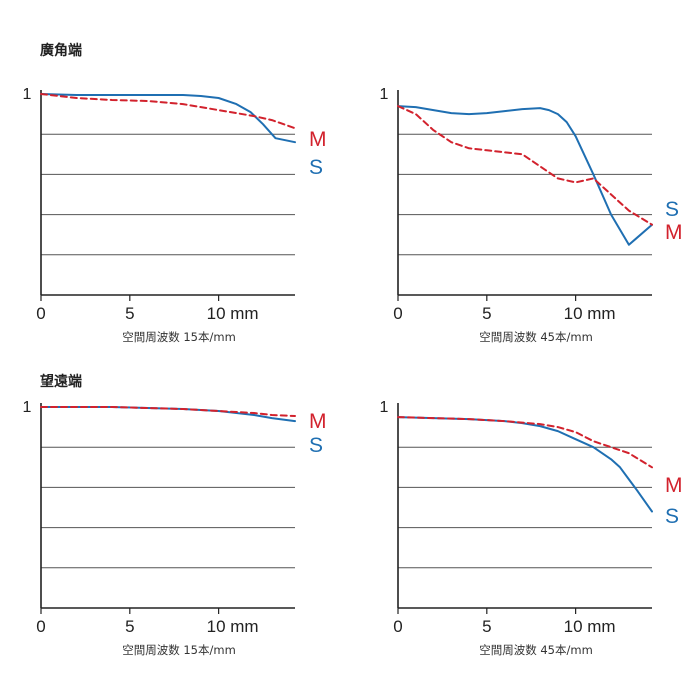  What do you see at coordinates (590, 313) in the screenshot?
I see `chart-2-x-tick-label-3: 10 mm` at bounding box center [590, 313].